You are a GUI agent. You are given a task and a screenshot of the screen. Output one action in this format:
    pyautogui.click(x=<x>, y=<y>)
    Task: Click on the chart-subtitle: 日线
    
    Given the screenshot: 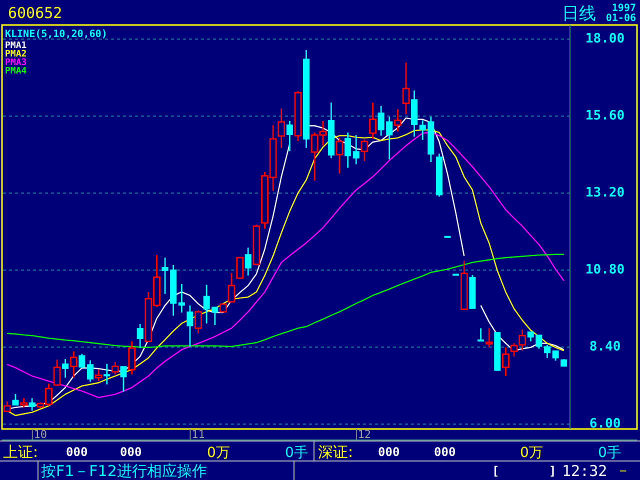 What is the action you would take?
    pyautogui.click(x=579, y=14)
    